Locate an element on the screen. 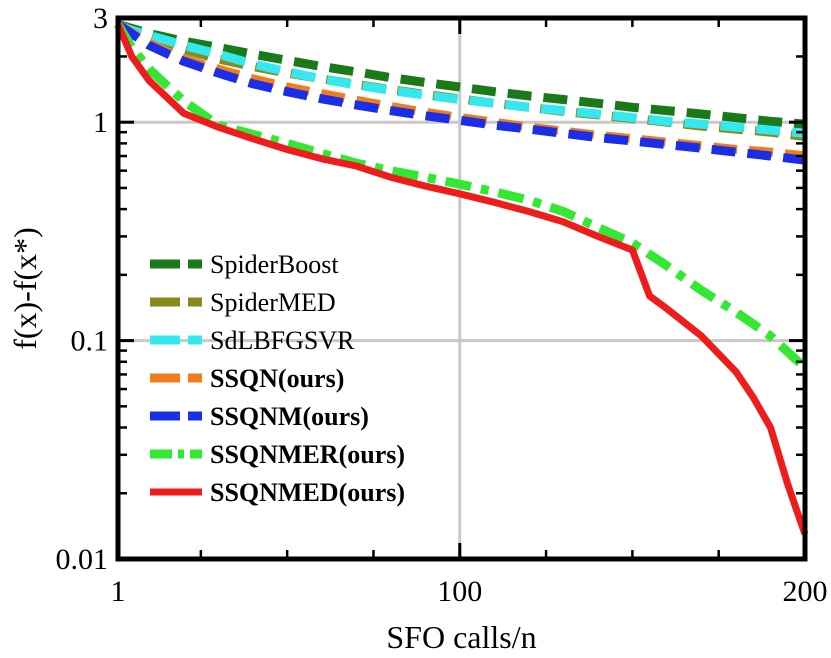  y-axis-title: f(x)-f(x*) is located at coordinates (25, 288).